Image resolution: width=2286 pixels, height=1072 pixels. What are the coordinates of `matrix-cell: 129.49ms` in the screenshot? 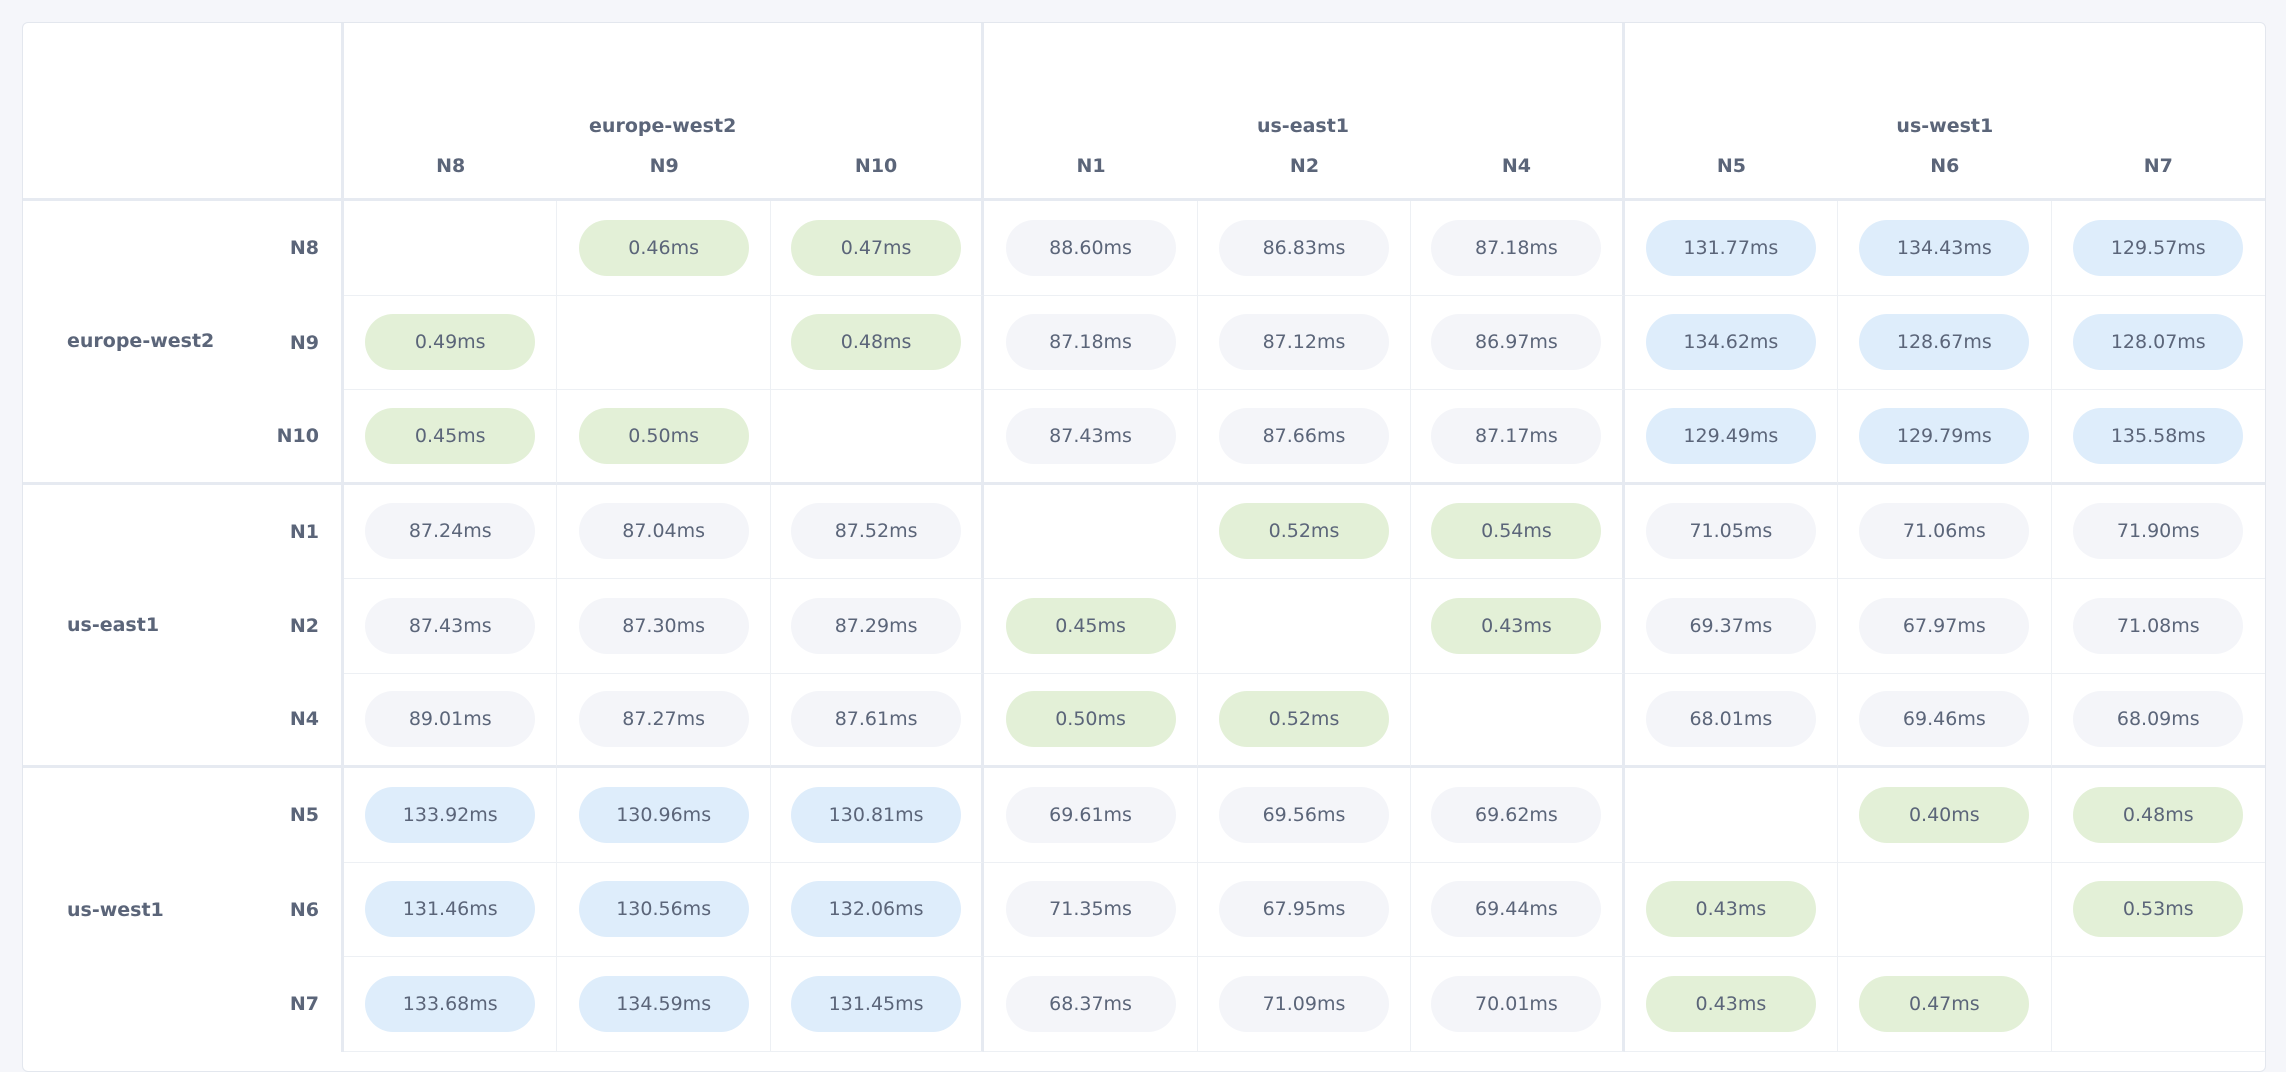 It's located at (1731, 437).